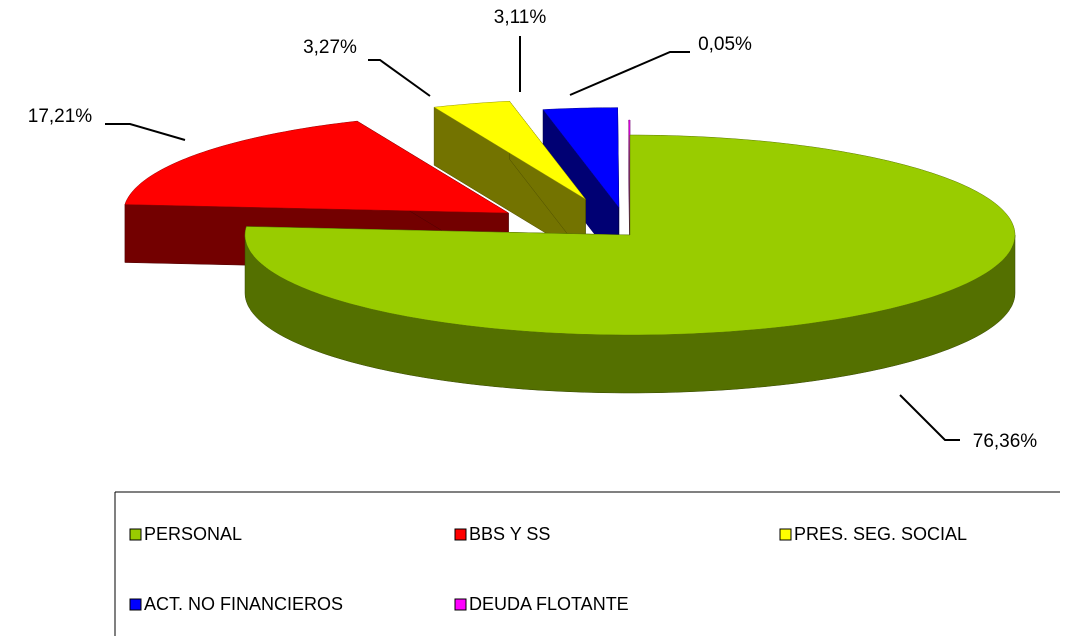 The height and width of the screenshot is (638, 1081). Describe the element at coordinates (549, 604) in the screenshot. I see `legend-label: DEUDA FLOTANTE` at that location.